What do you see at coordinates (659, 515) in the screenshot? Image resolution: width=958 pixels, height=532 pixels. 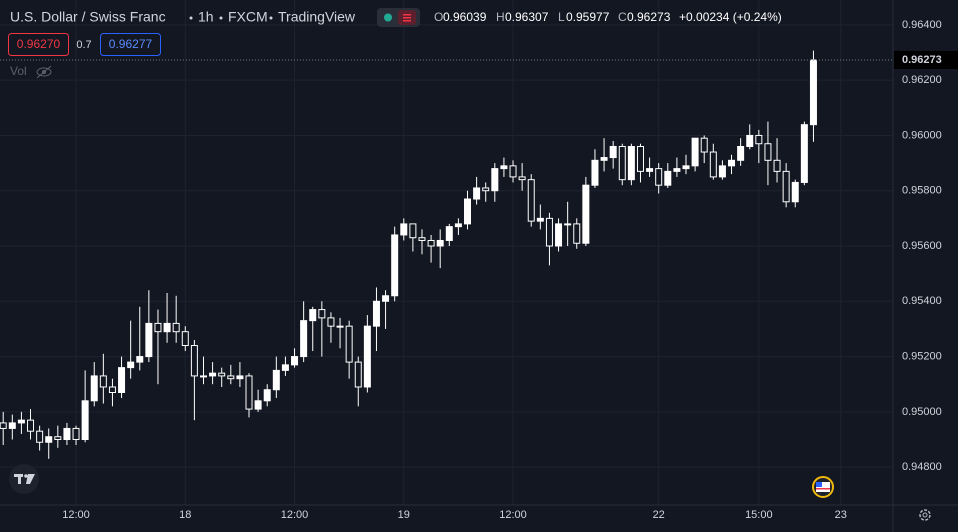 I see `x-tick-label: 22` at bounding box center [659, 515].